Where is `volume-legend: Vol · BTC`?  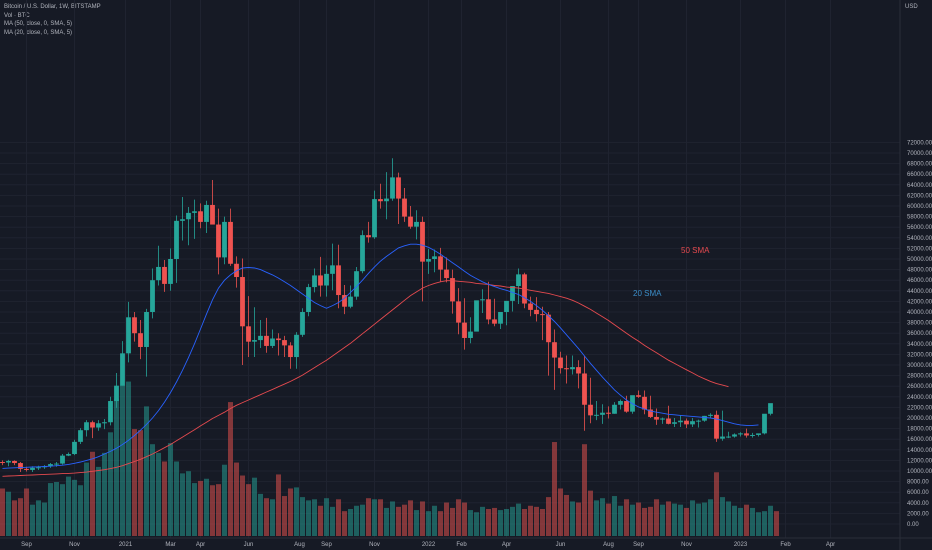
volume-legend: Vol · BTC is located at coordinates (17, 15).